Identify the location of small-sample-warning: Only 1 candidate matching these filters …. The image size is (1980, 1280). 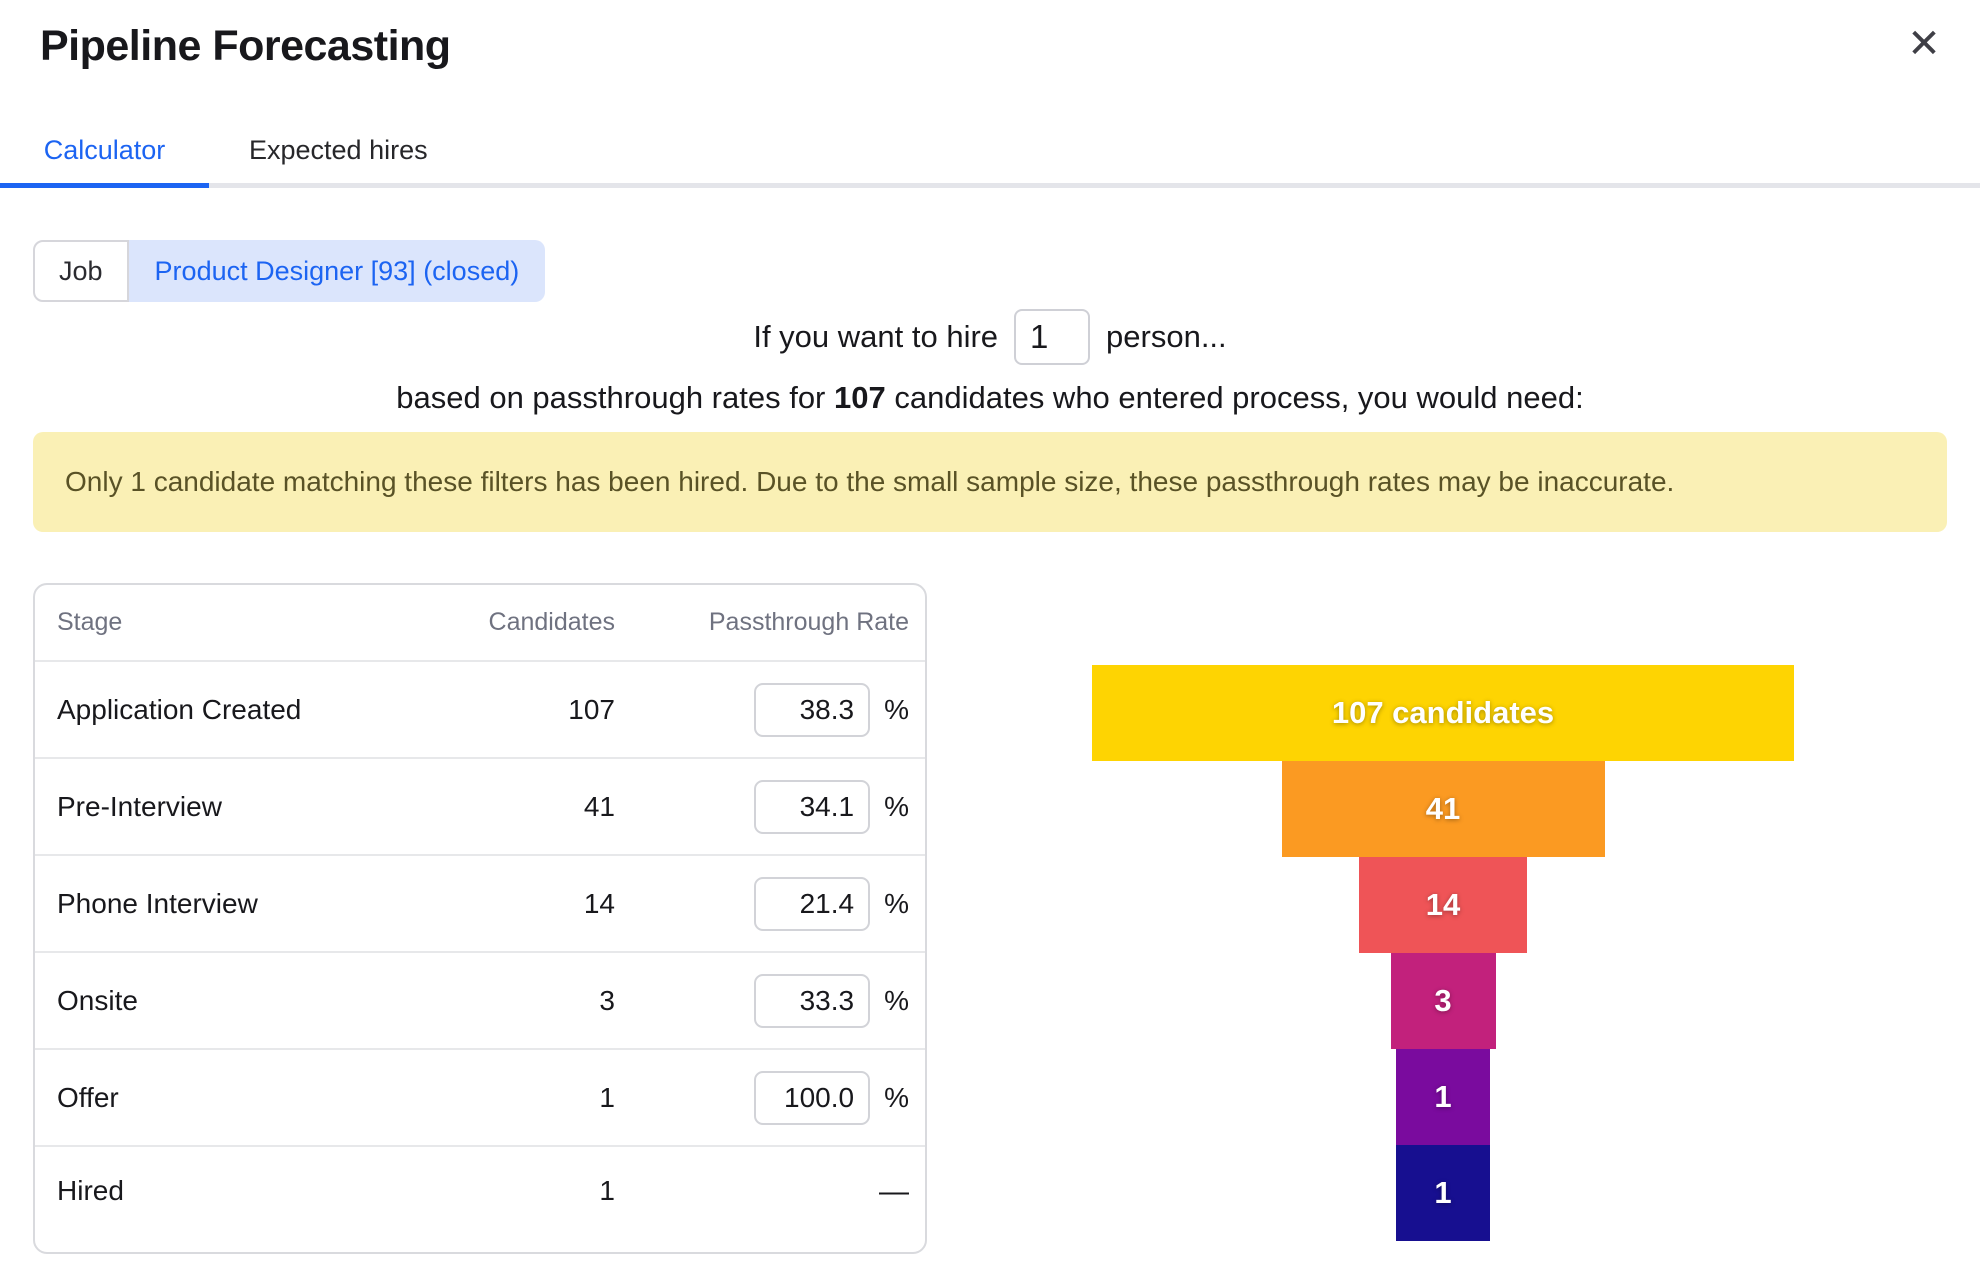
(990, 482).